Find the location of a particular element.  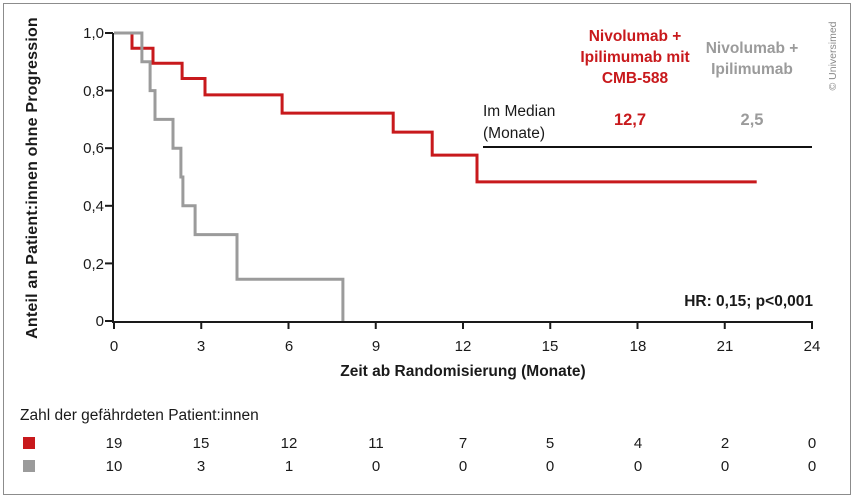

x-tick-label: 21 is located at coordinates (725, 346).